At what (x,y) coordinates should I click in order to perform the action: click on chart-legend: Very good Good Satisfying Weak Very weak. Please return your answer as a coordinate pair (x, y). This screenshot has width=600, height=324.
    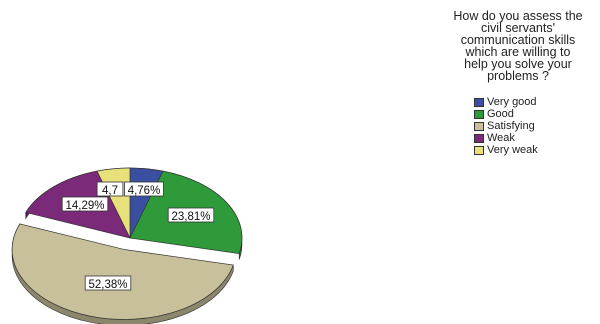
    Looking at the image, I should click on (506, 126).